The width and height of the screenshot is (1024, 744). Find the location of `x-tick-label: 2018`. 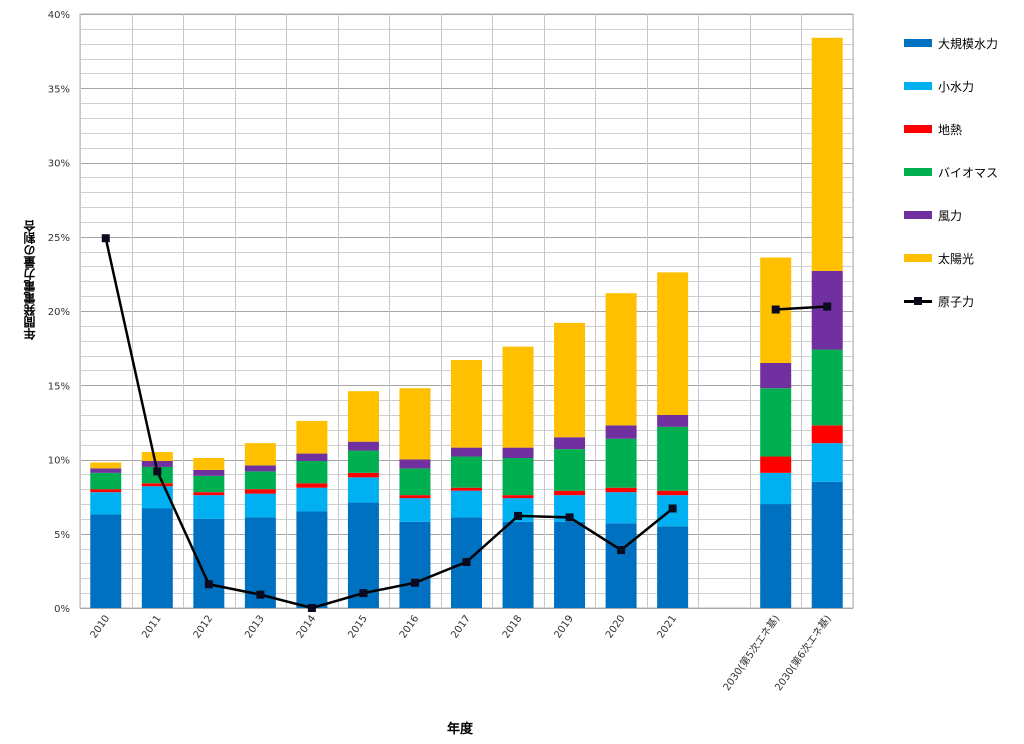

x-tick-label: 2018 is located at coordinates (513, 626).